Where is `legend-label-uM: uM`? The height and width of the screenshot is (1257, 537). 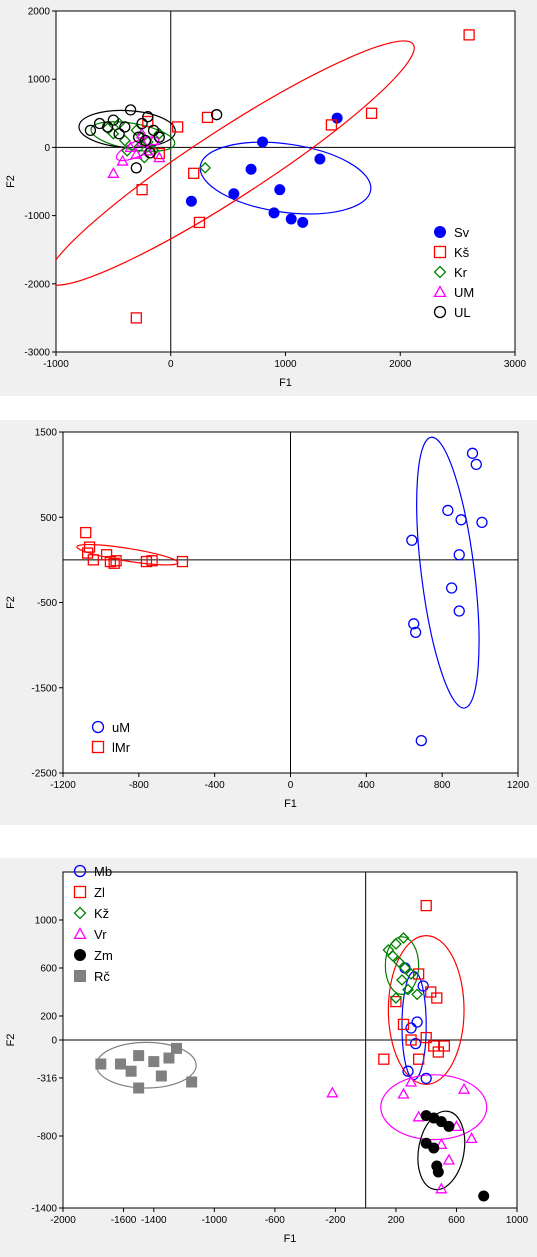 legend-label-uM: uM is located at coordinates (121, 727).